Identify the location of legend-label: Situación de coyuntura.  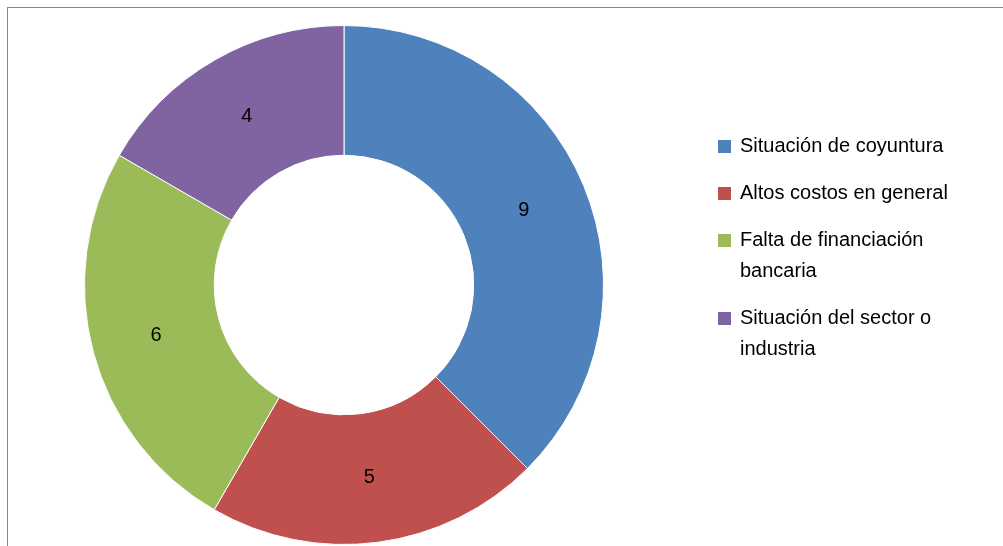
(842, 145).